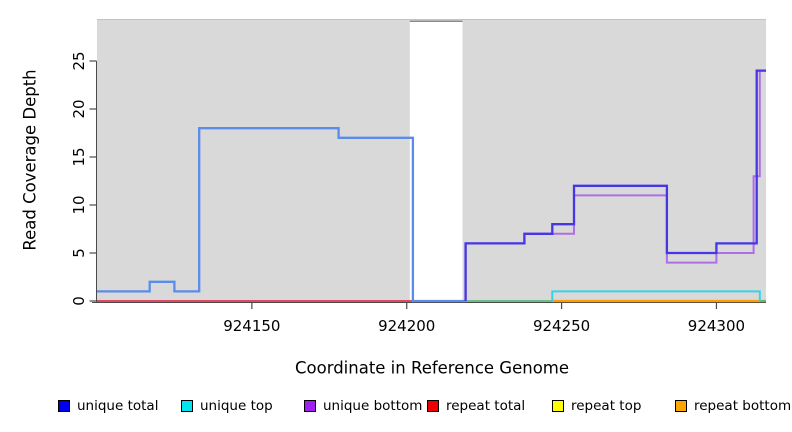  What do you see at coordinates (79, 60) in the screenshot?
I see `y-tick-label: 25` at bounding box center [79, 60].